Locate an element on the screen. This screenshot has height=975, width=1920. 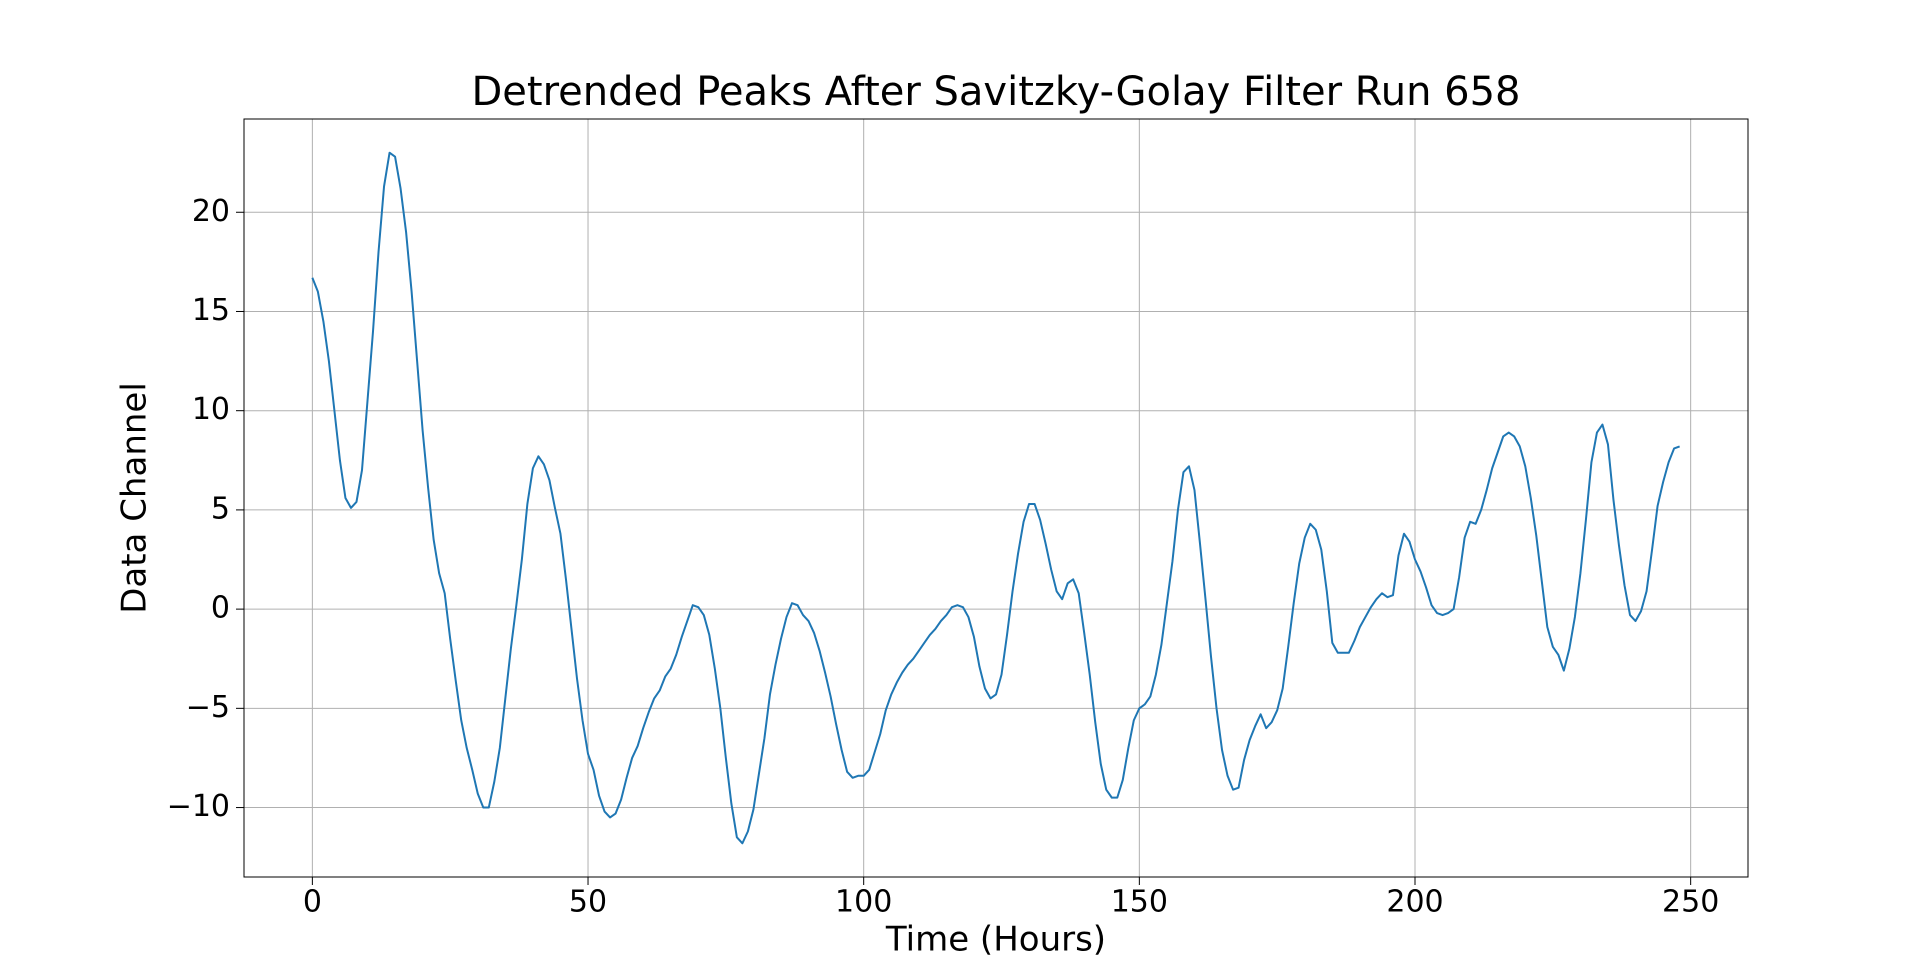
y-tick-label: −5 is located at coordinates (208, 707).